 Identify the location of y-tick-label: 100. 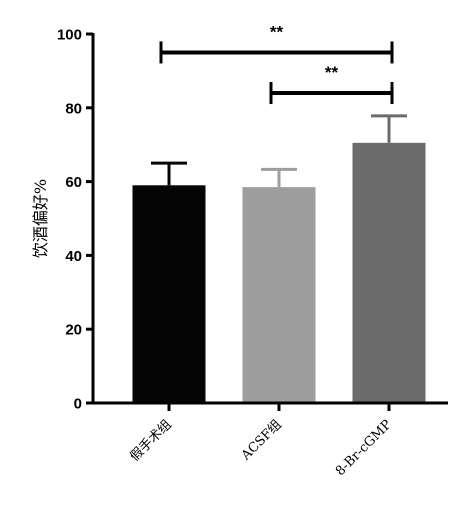
(69, 35).